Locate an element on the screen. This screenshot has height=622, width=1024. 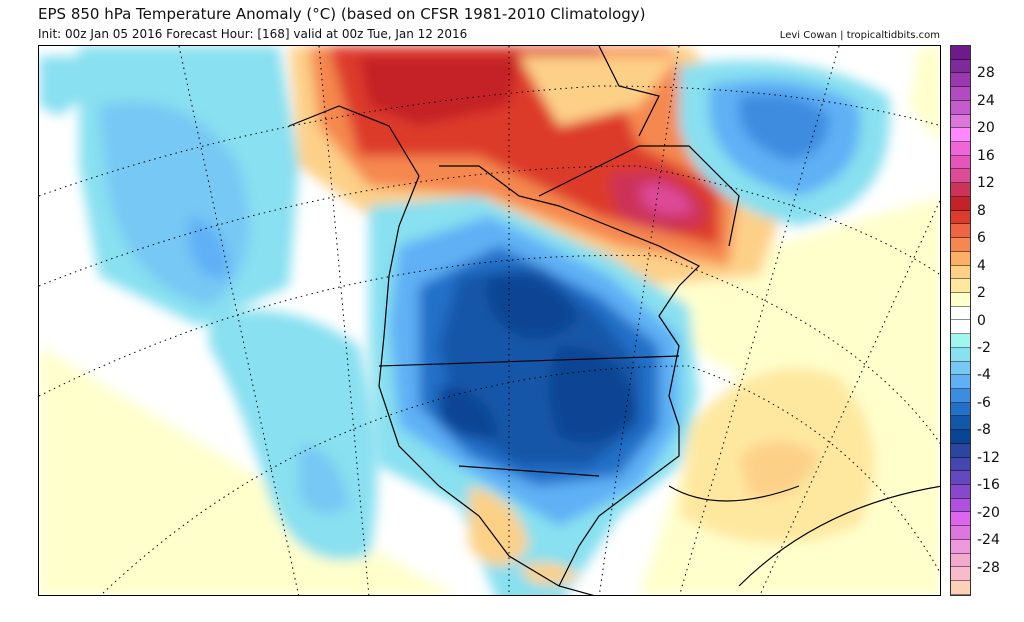
colorbar-label: 12 is located at coordinates (986, 183).